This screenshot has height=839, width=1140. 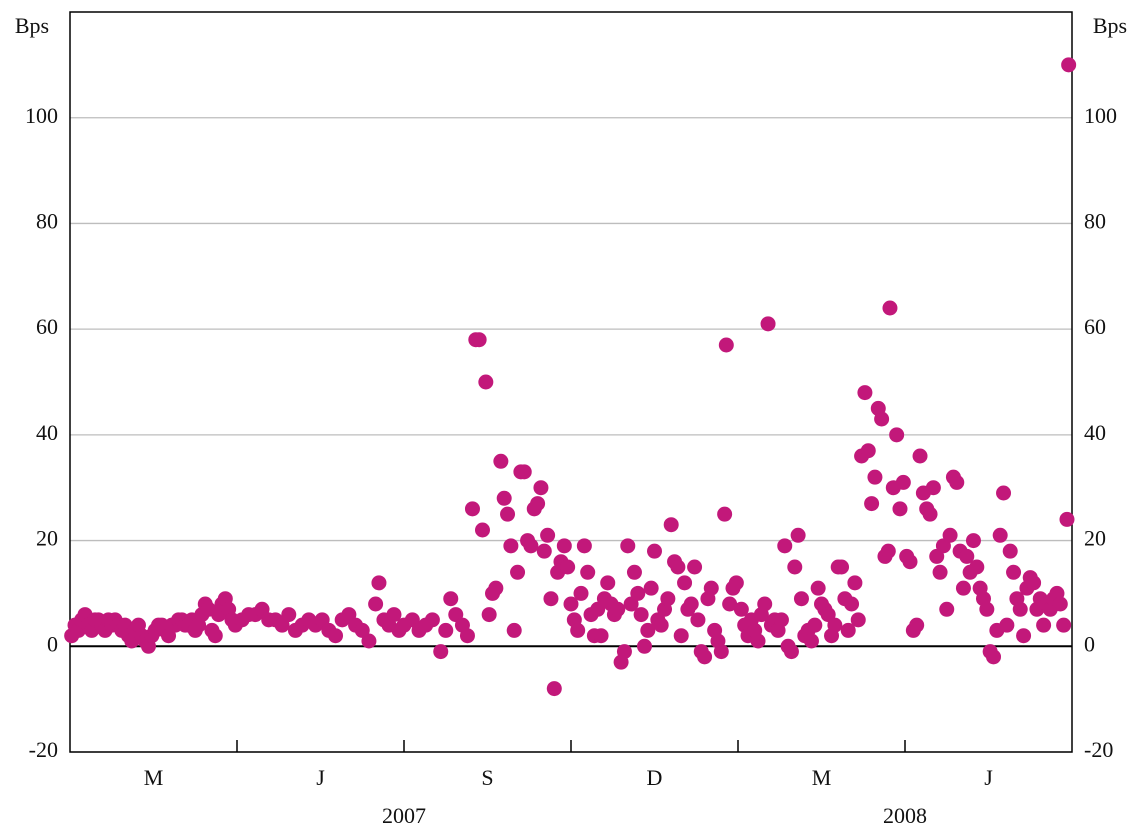 What do you see at coordinates (1095, 432) in the screenshot?
I see `y2-tick-label: 40` at bounding box center [1095, 432].